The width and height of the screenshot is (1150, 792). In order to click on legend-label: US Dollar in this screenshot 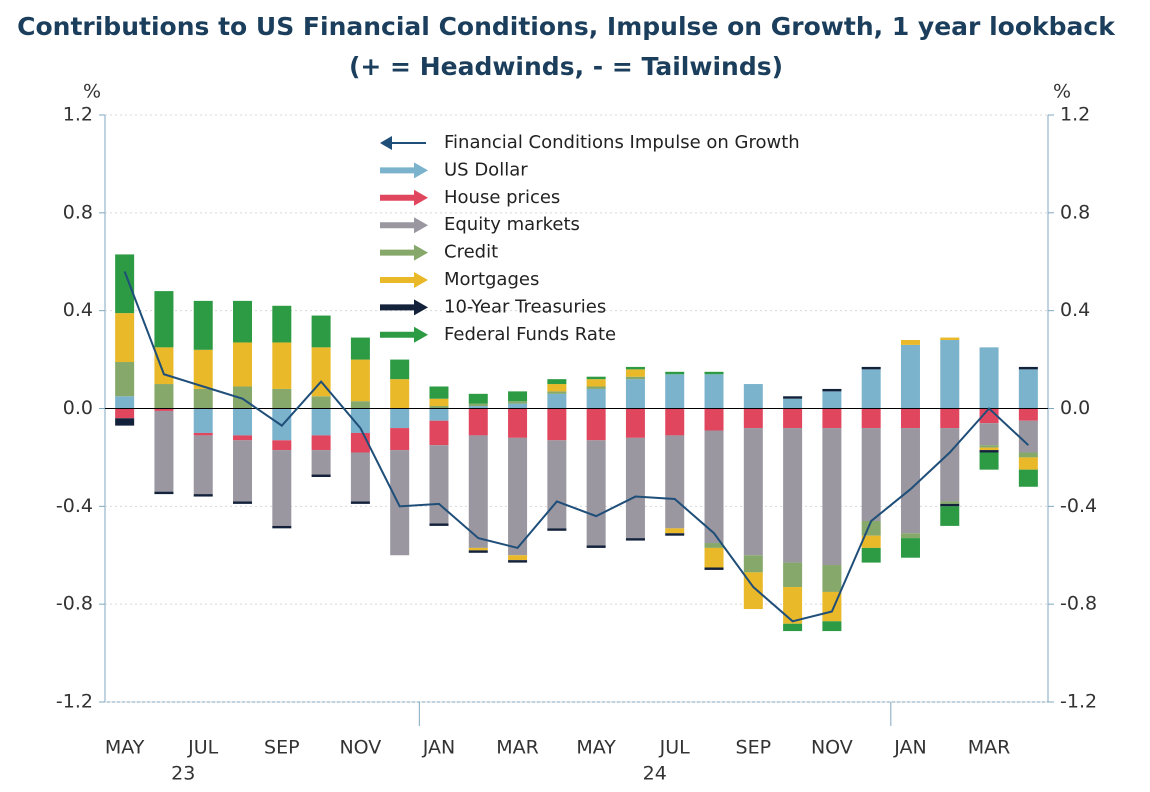, I will do `click(486, 169)`.